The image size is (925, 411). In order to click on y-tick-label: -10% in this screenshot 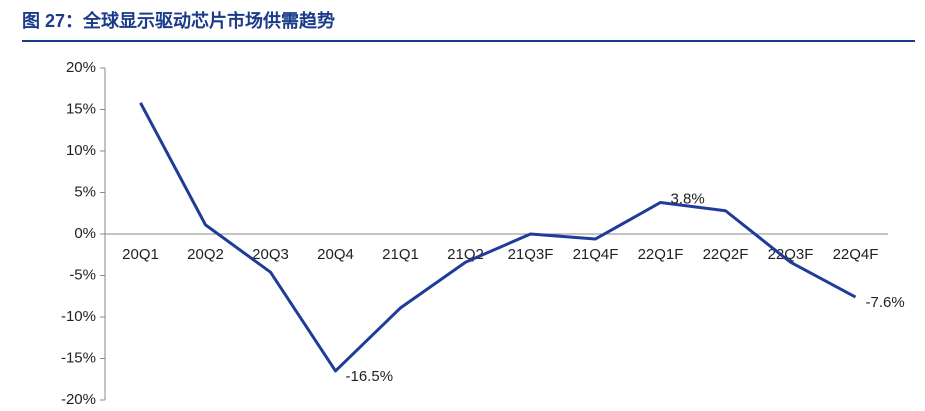, I will do `click(78, 316)`.